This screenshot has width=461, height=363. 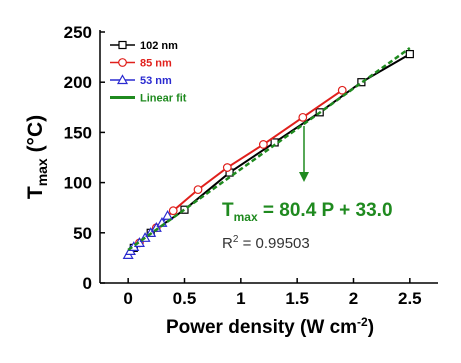 What do you see at coordinates (371, 327) in the screenshot?
I see `x-label-rest: )` at bounding box center [371, 327].